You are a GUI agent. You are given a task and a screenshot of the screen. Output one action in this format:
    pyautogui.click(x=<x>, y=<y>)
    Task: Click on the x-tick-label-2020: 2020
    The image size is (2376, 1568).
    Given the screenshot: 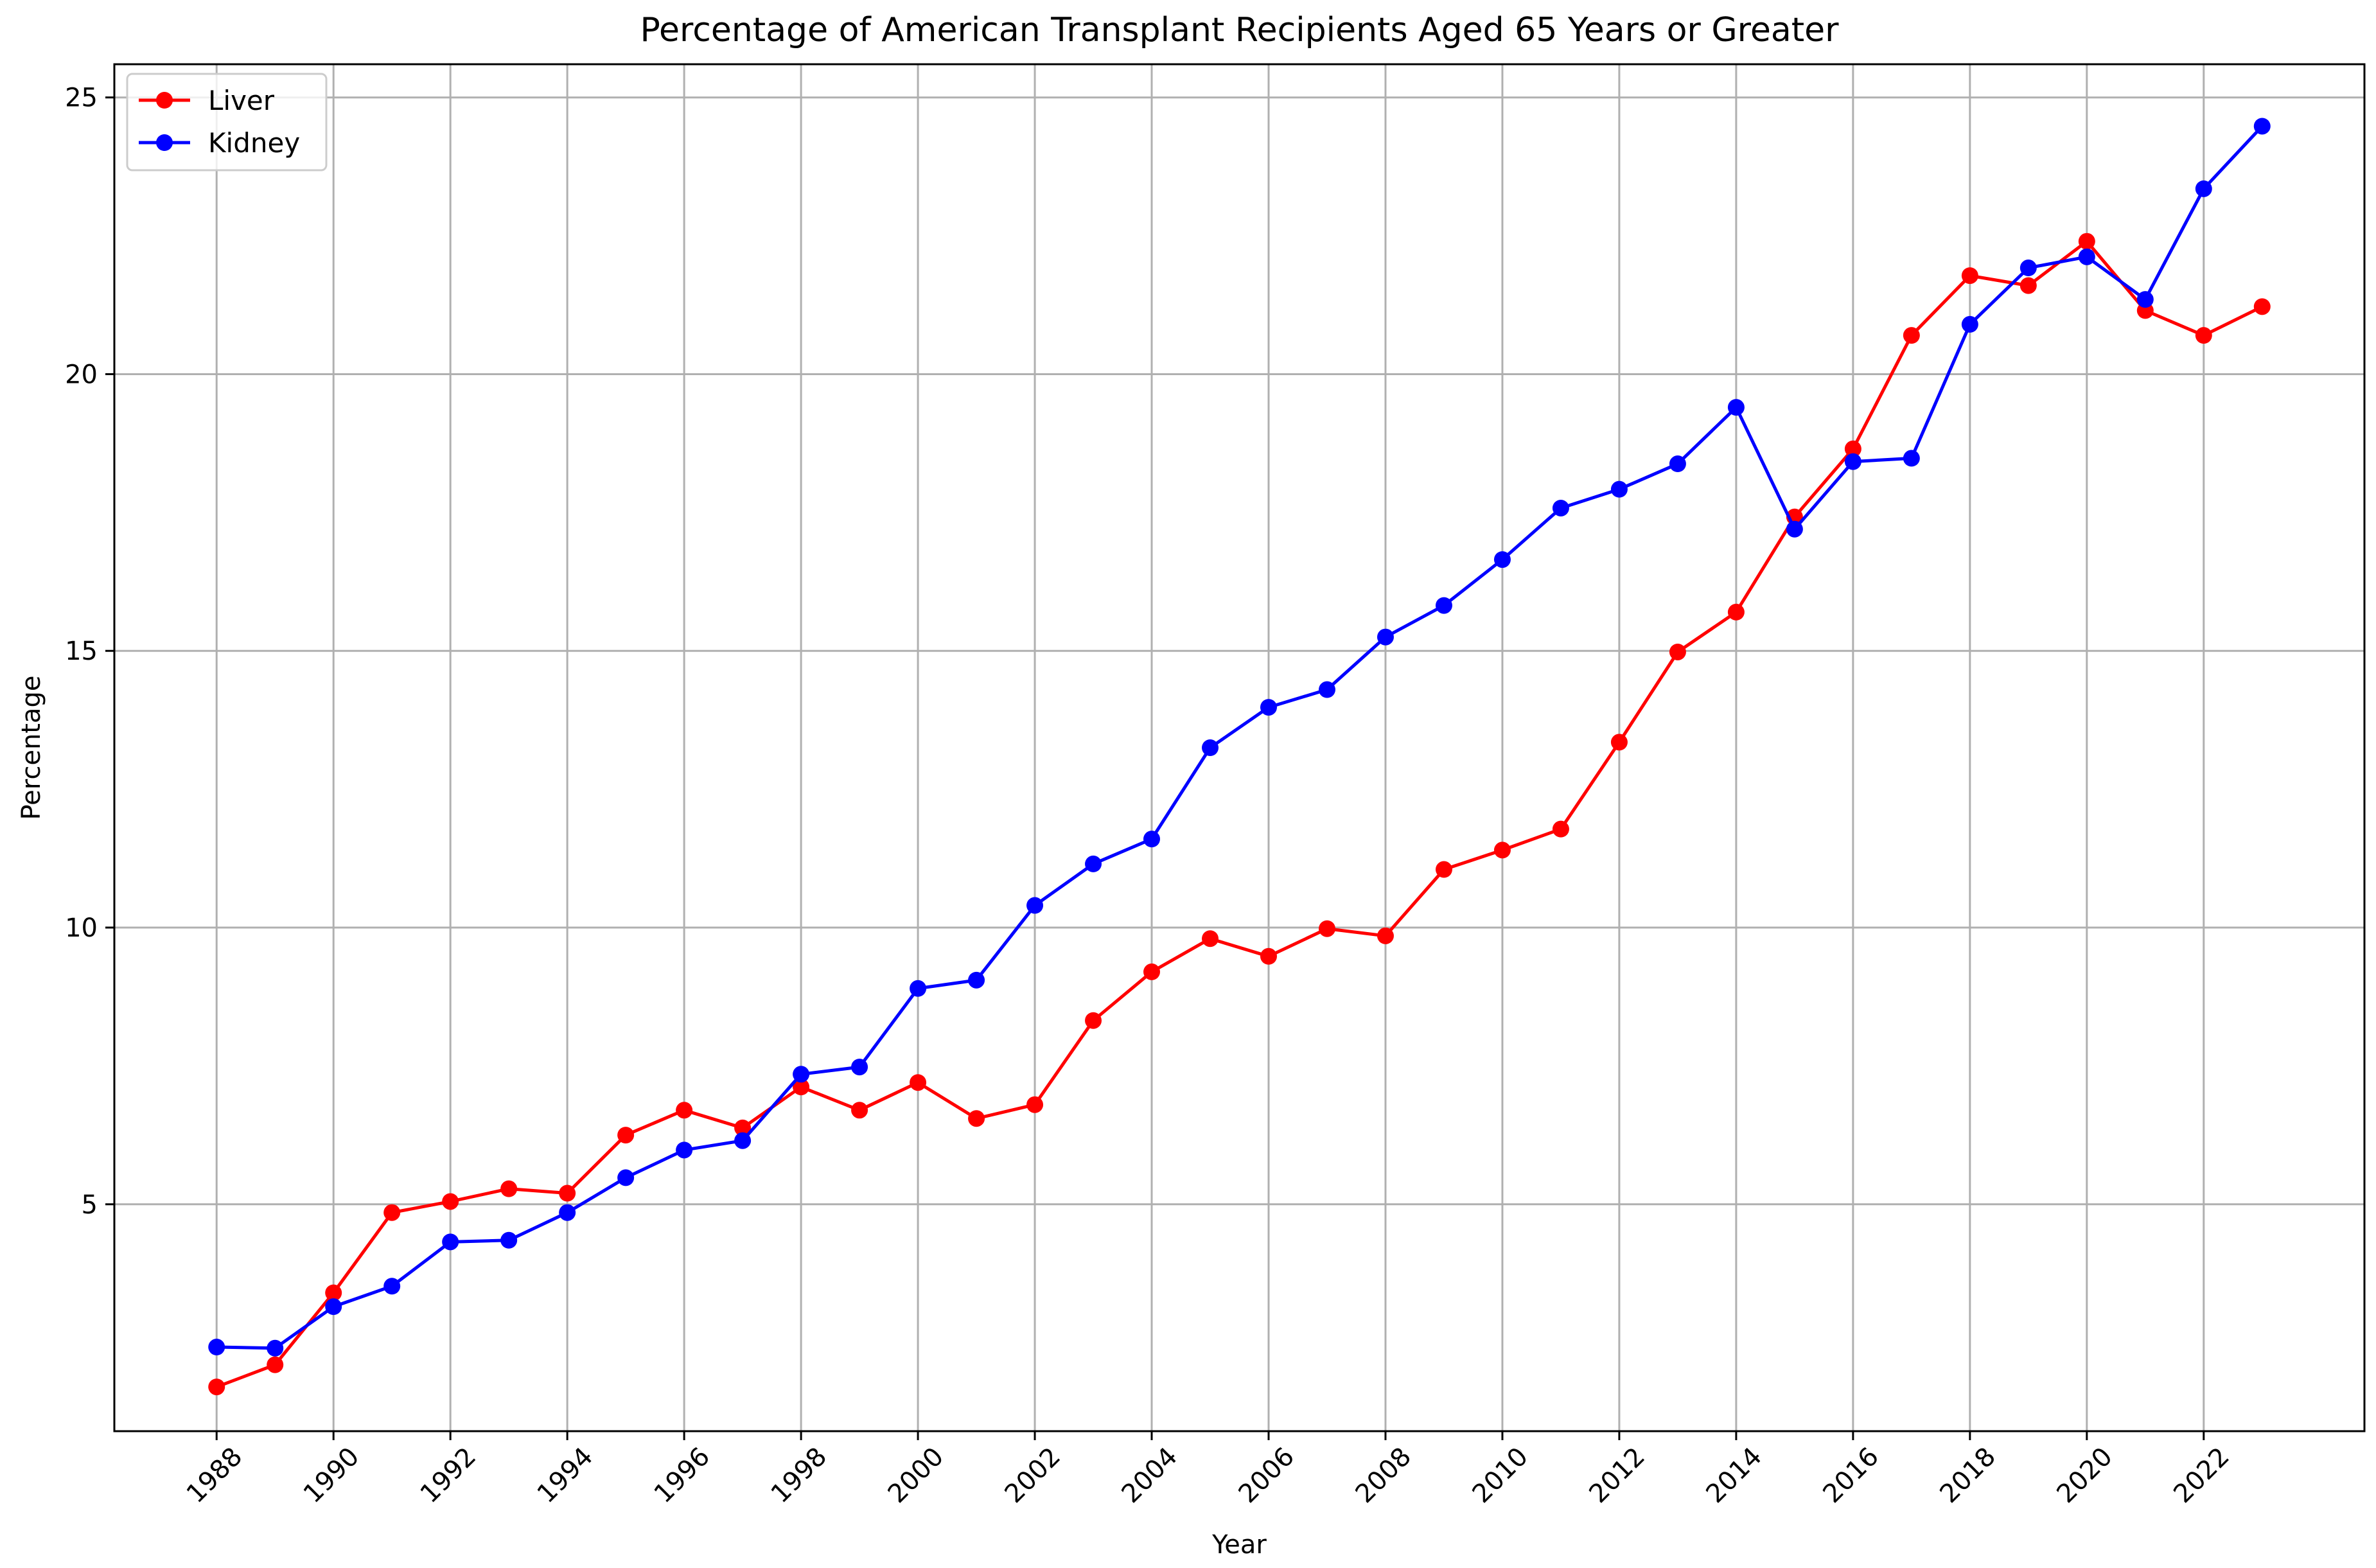 What is the action you would take?
    pyautogui.click(x=2084, y=1476)
    